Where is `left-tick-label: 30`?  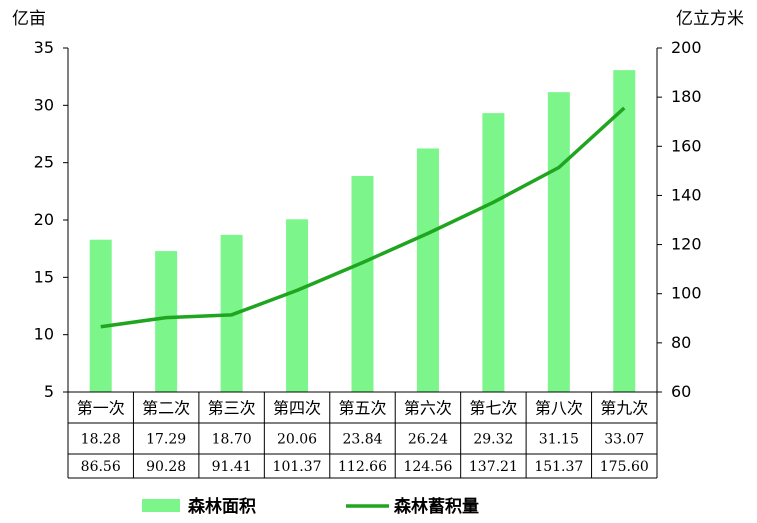
left-tick-label: 30 is located at coordinates (44, 104).